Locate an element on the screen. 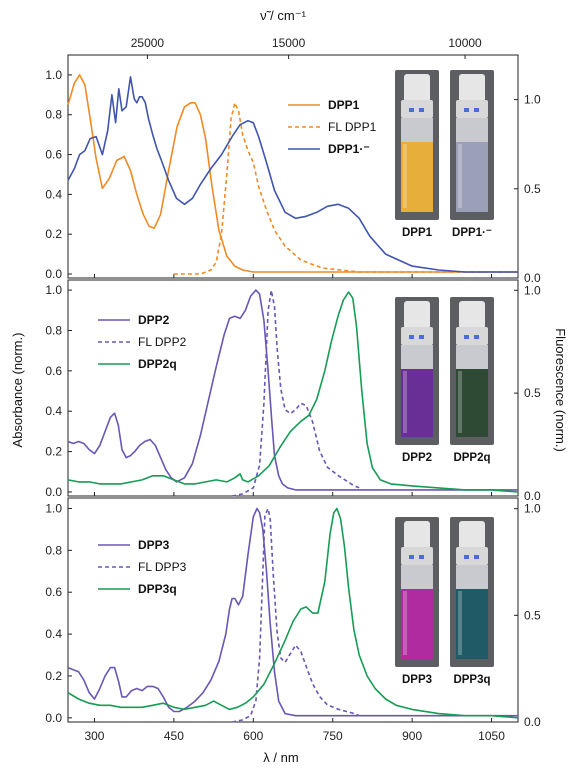 The width and height of the screenshot is (568, 771). left-axis-title: Absorbance (norm.) is located at coordinates (17, 390).